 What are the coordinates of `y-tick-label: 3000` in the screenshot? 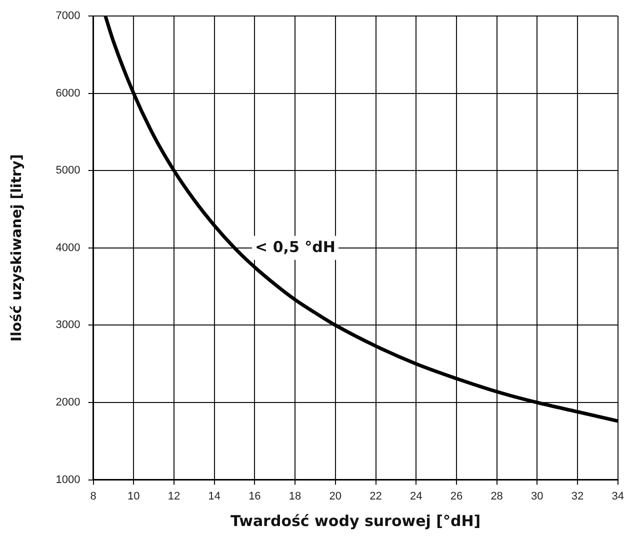 It's located at (68, 325).